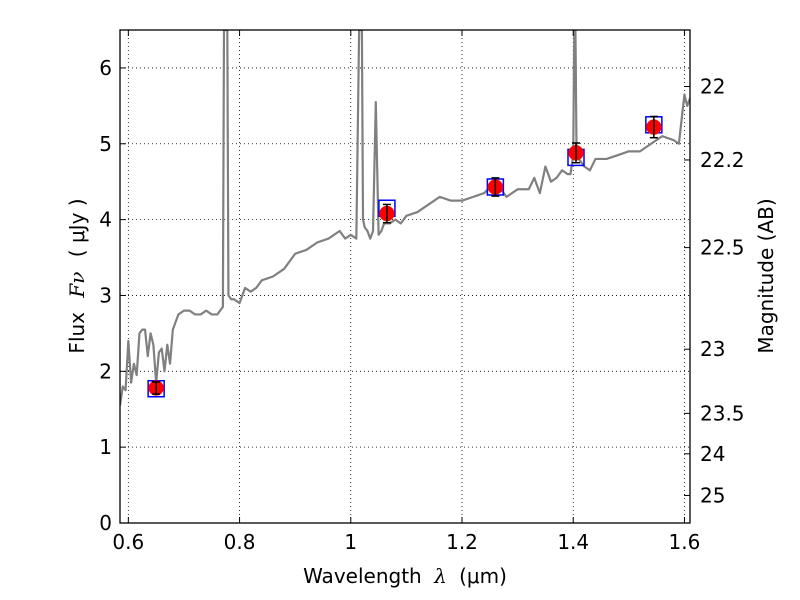 Image resolution: width=800 pixels, height=600 pixels. I want to click on y2-tick-label: 22.2, so click(722, 160).